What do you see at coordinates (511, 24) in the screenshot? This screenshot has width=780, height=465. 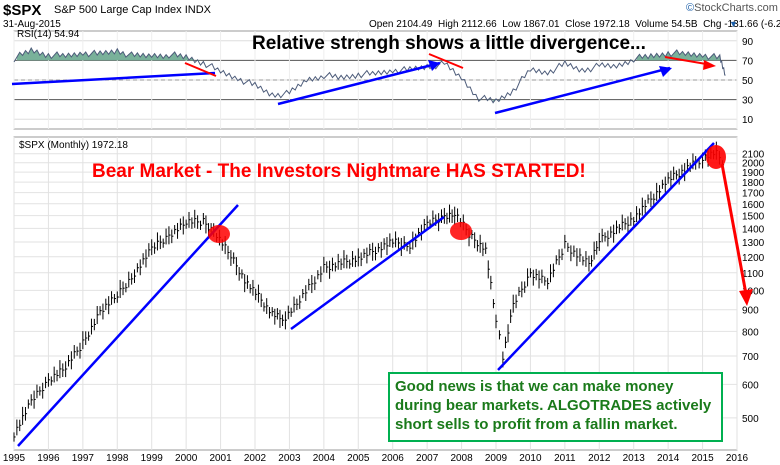 I see `low-label: Low` at bounding box center [511, 24].